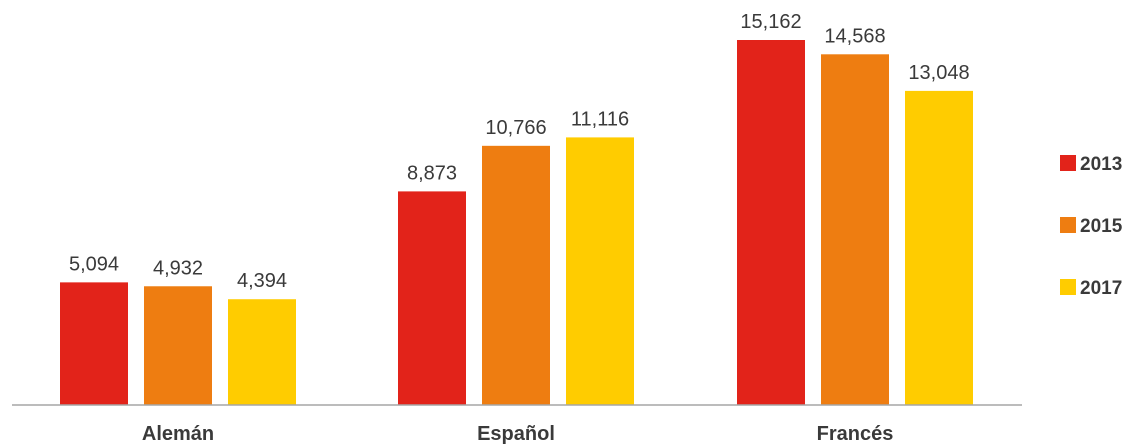  I want to click on data-label-francés-2013: 15,162, so click(770, 22).